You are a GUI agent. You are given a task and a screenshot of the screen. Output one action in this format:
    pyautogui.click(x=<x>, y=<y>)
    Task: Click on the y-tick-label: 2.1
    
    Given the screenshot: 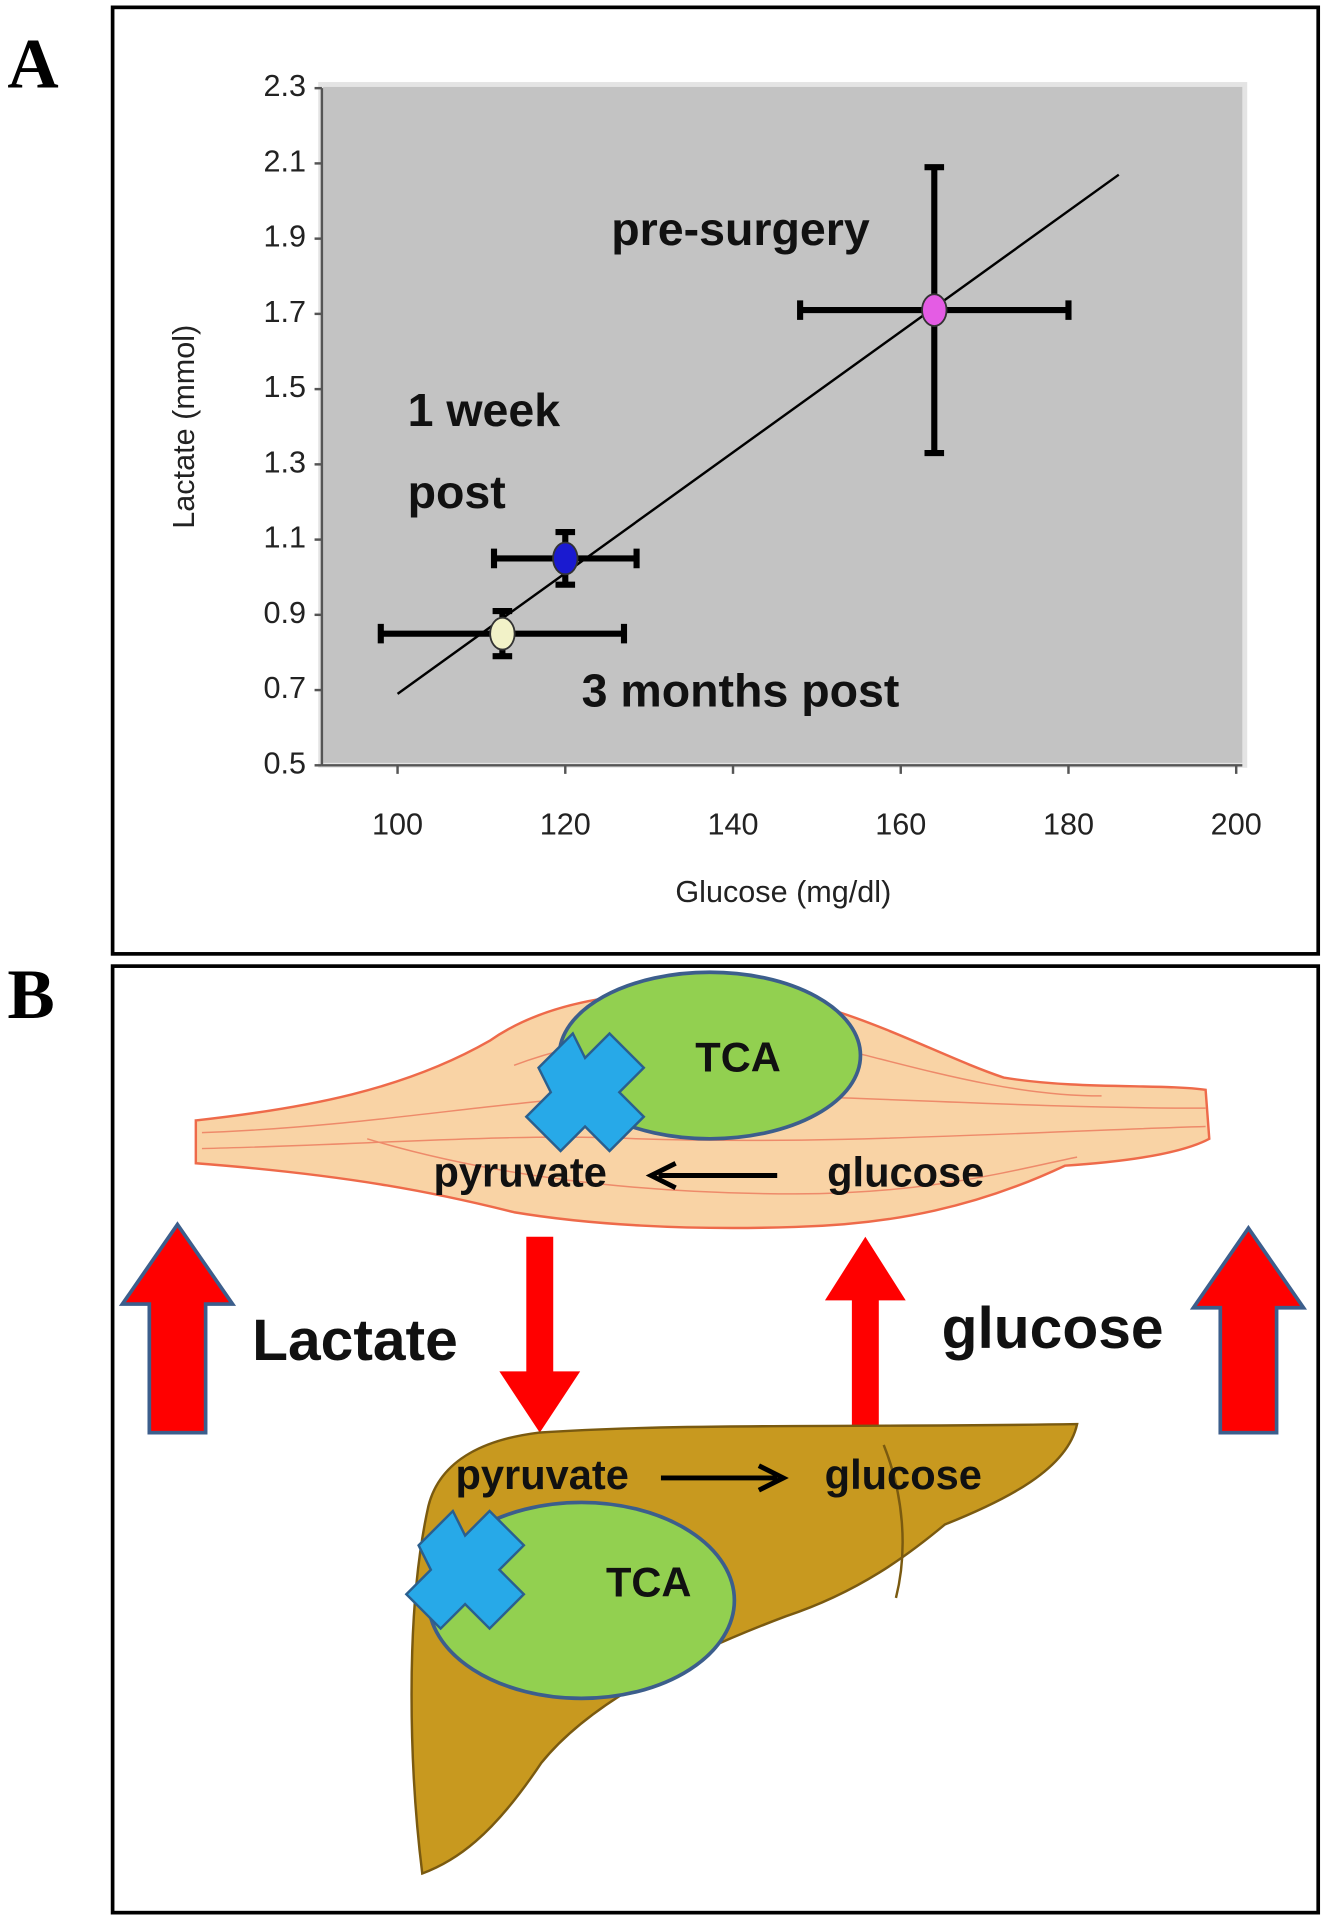 What is the action you would take?
    pyautogui.click(x=284, y=161)
    